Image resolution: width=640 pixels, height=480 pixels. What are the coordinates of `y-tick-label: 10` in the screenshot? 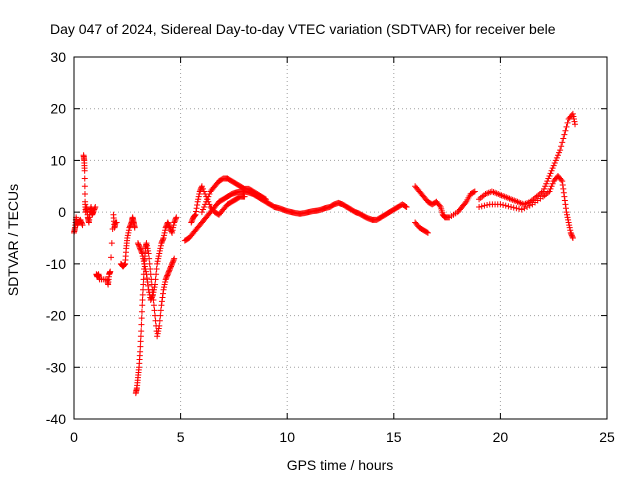 It's located at (58, 160).